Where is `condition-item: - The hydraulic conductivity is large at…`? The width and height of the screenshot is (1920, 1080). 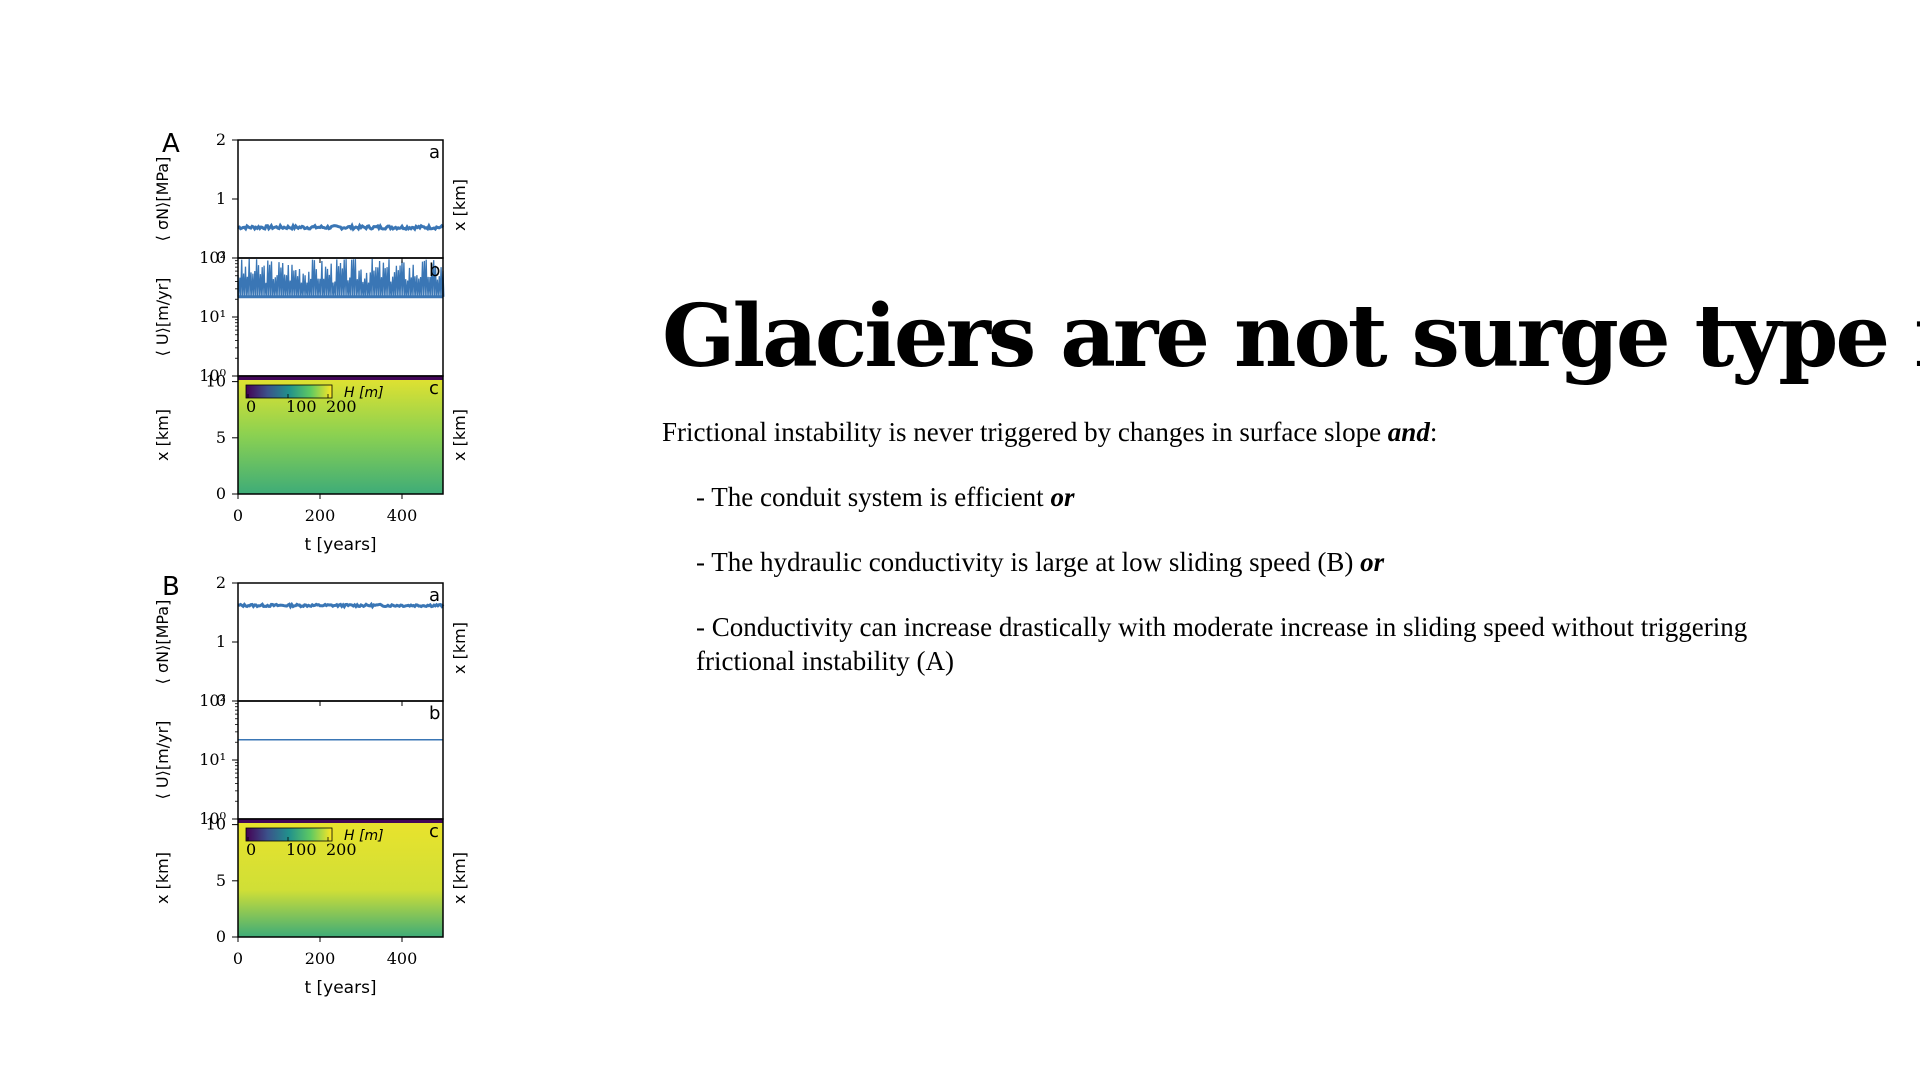 condition-item: - The hydraulic conductivity is large at… is located at coordinates (1040, 563).